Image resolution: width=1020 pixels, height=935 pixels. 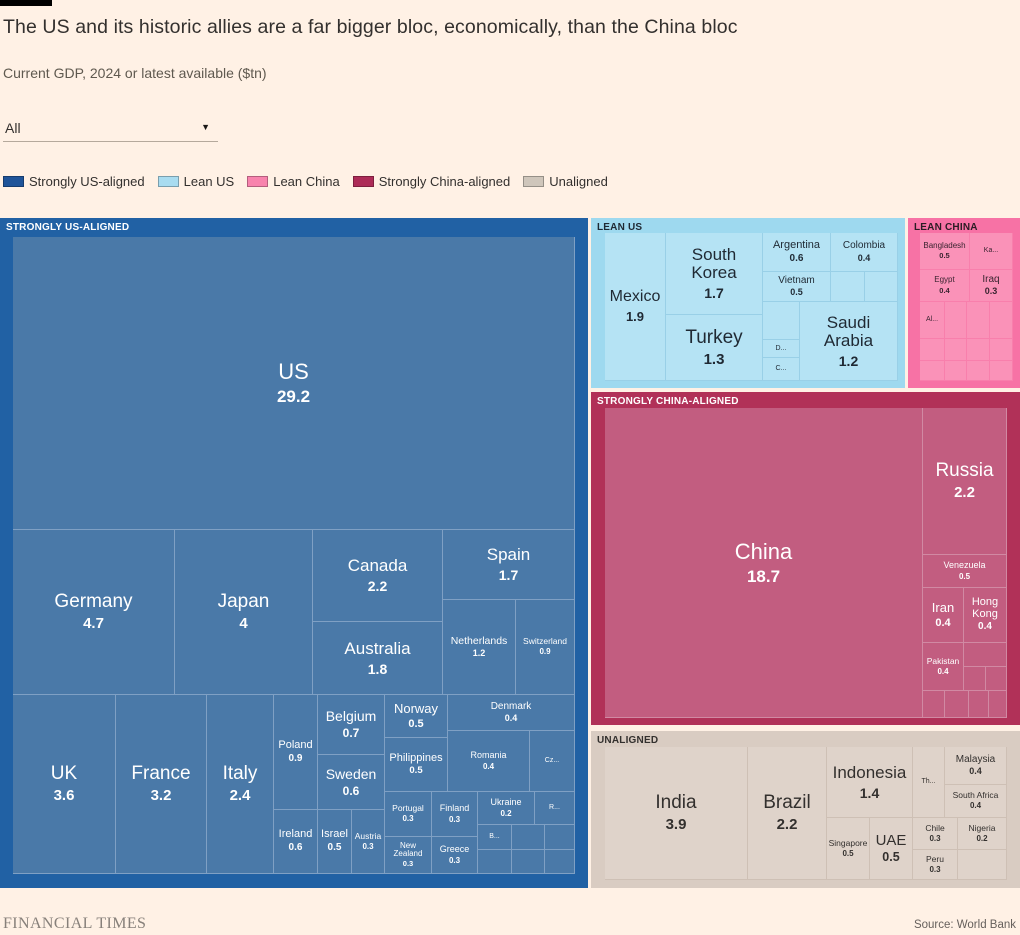 What do you see at coordinates (975, 765) in the screenshot?
I see `treemap-cell-malaysia: Malaysia 0.4` at bounding box center [975, 765].